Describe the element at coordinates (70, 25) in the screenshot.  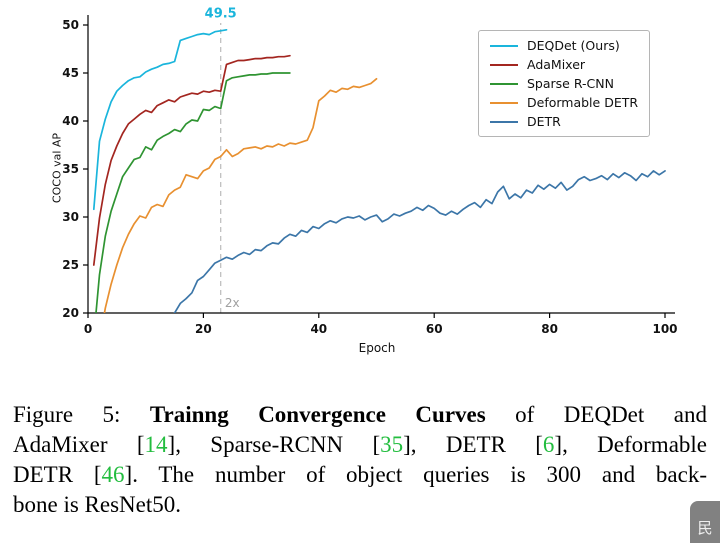
I see `y-tick-label: 50` at that location.